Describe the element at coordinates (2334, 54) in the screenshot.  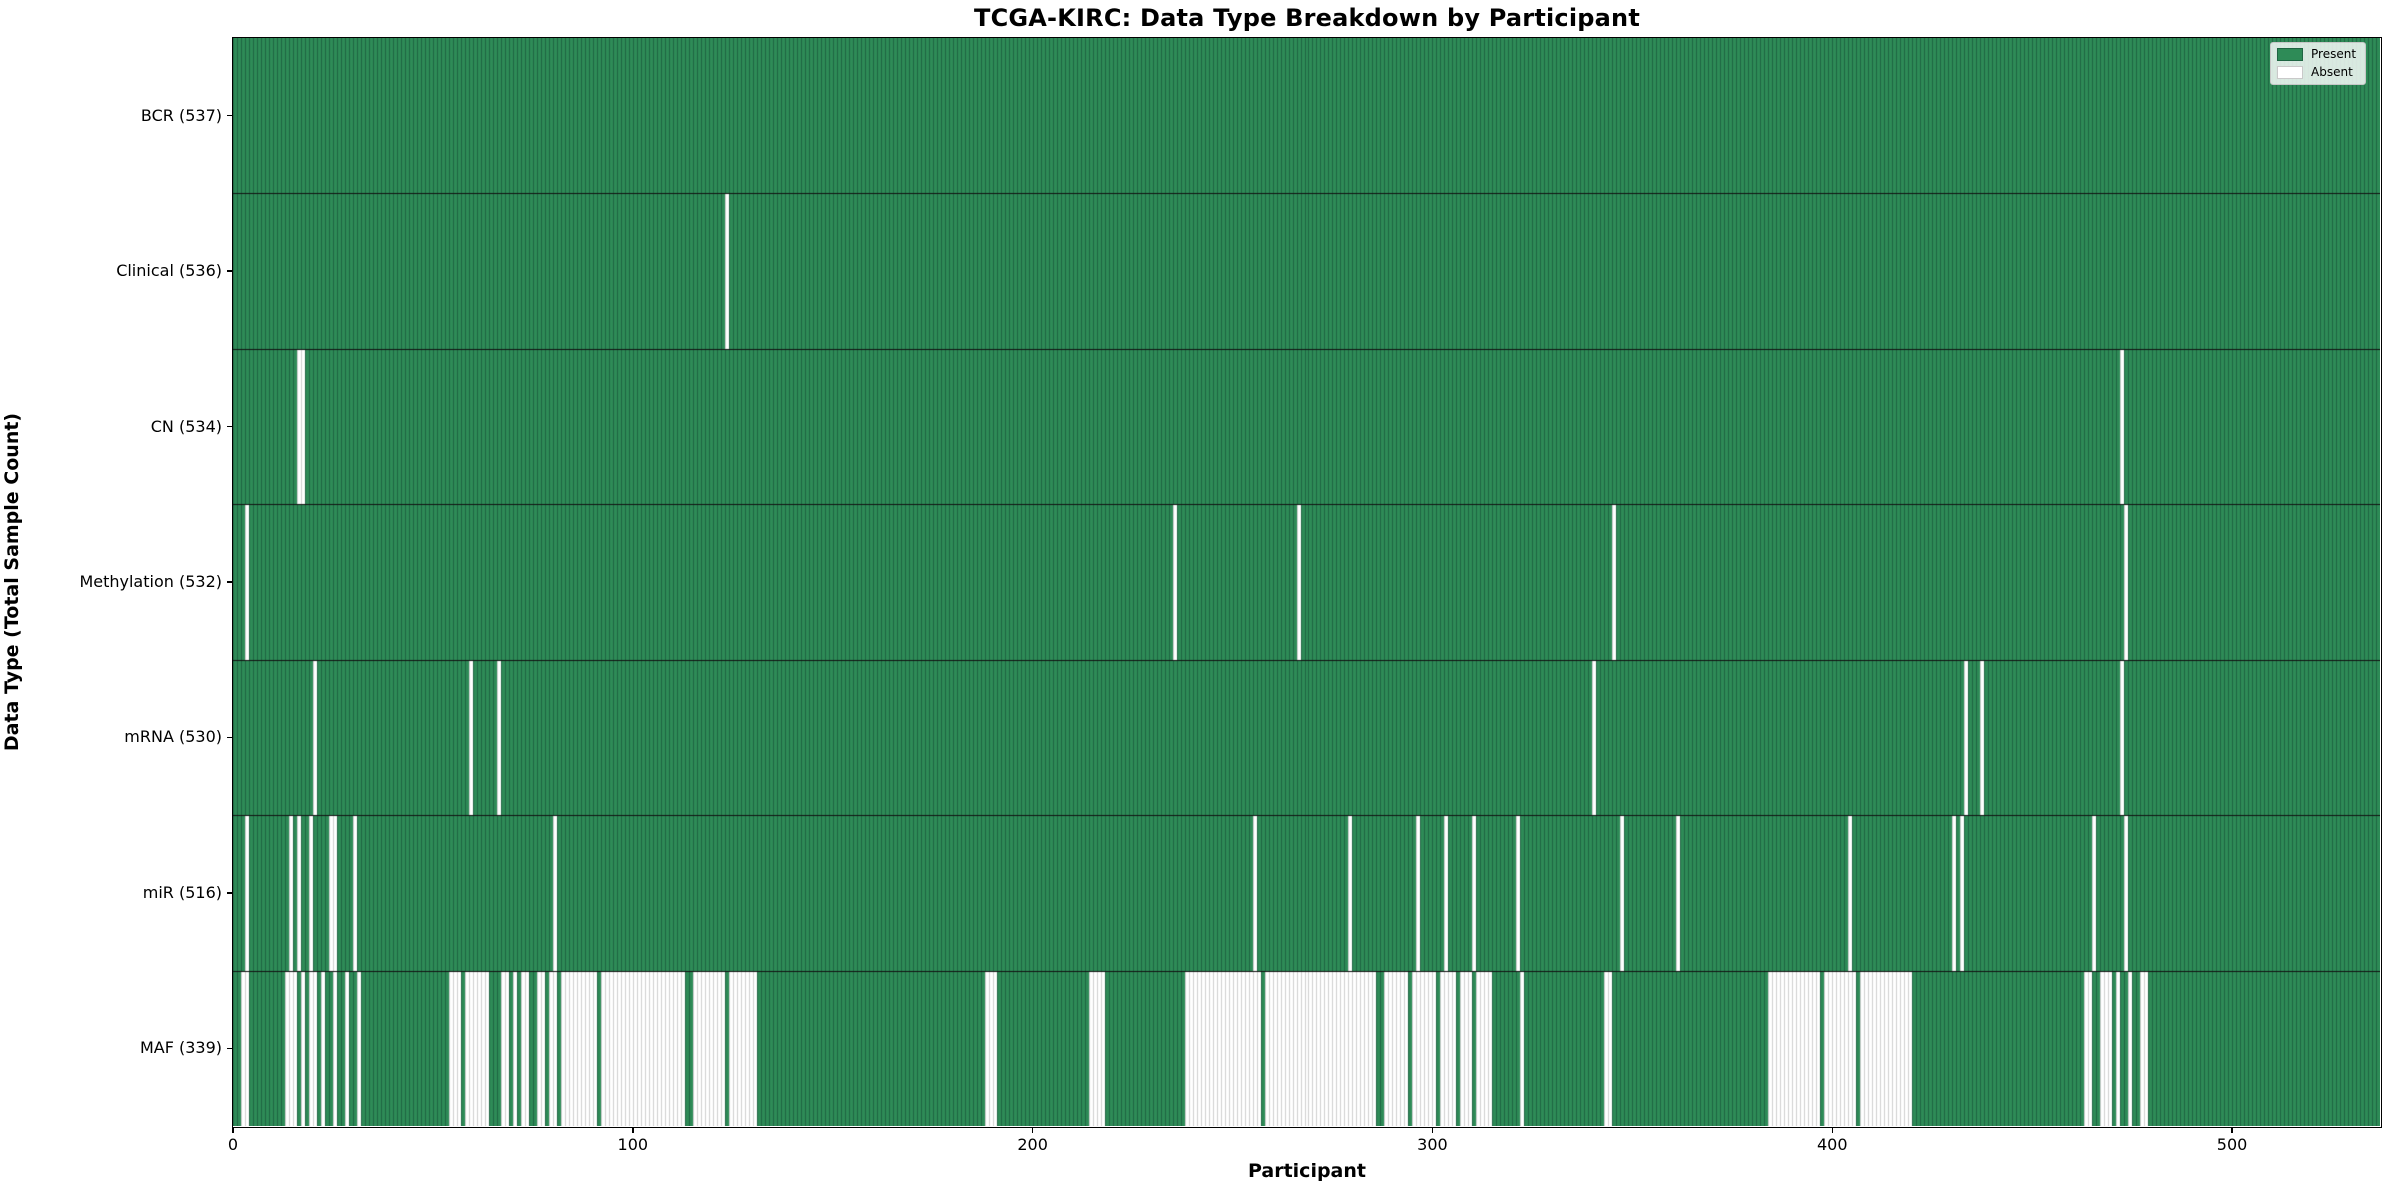
I see `legend-label: Present` at that location.